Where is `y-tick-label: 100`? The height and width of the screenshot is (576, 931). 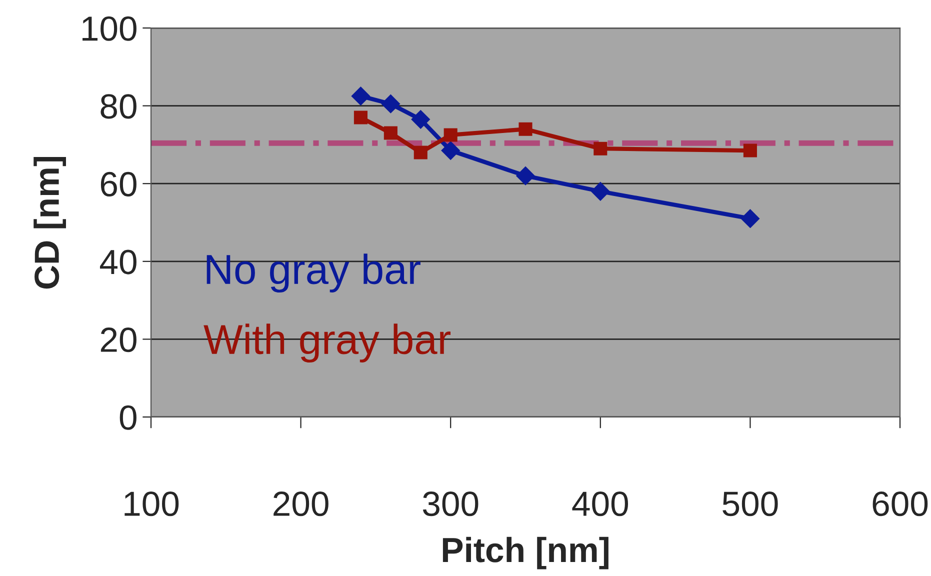
y-tick-label: 100 is located at coordinates (109, 28).